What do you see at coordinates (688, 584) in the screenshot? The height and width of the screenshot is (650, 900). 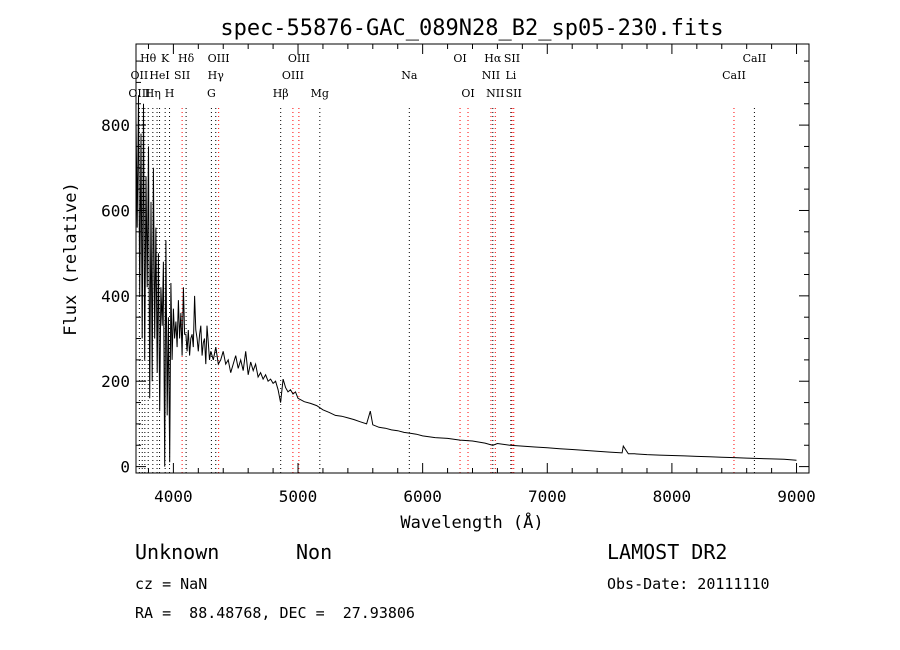 I see `observation-date: Obs-Date: 20111110` at bounding box center [688, 584].